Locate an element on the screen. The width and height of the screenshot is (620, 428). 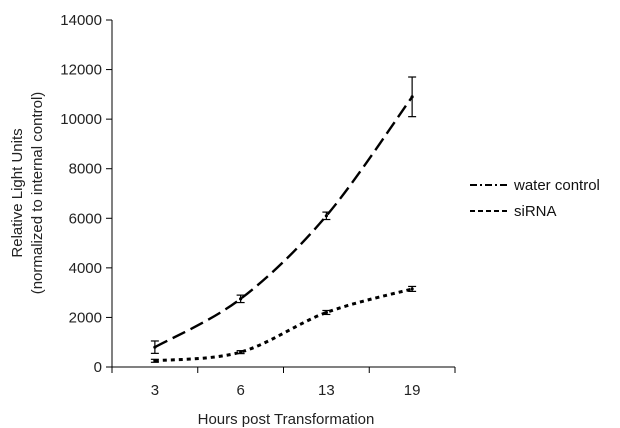
y-axis: 0 2000 4000 6000 8000 10000 12000 14000 is located at coordinates (86, 194).